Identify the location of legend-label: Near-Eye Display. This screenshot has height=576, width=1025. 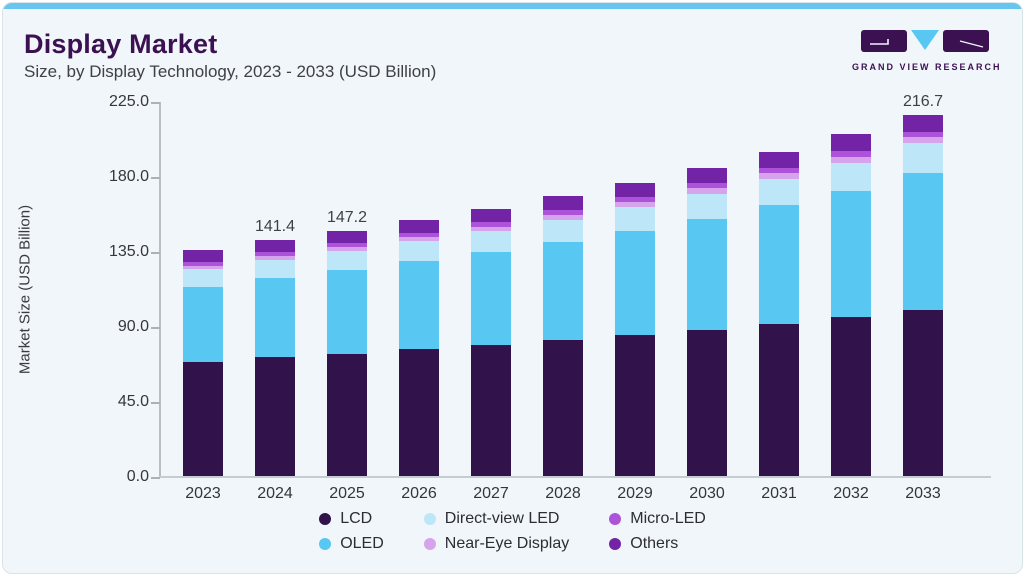
(507, 543).